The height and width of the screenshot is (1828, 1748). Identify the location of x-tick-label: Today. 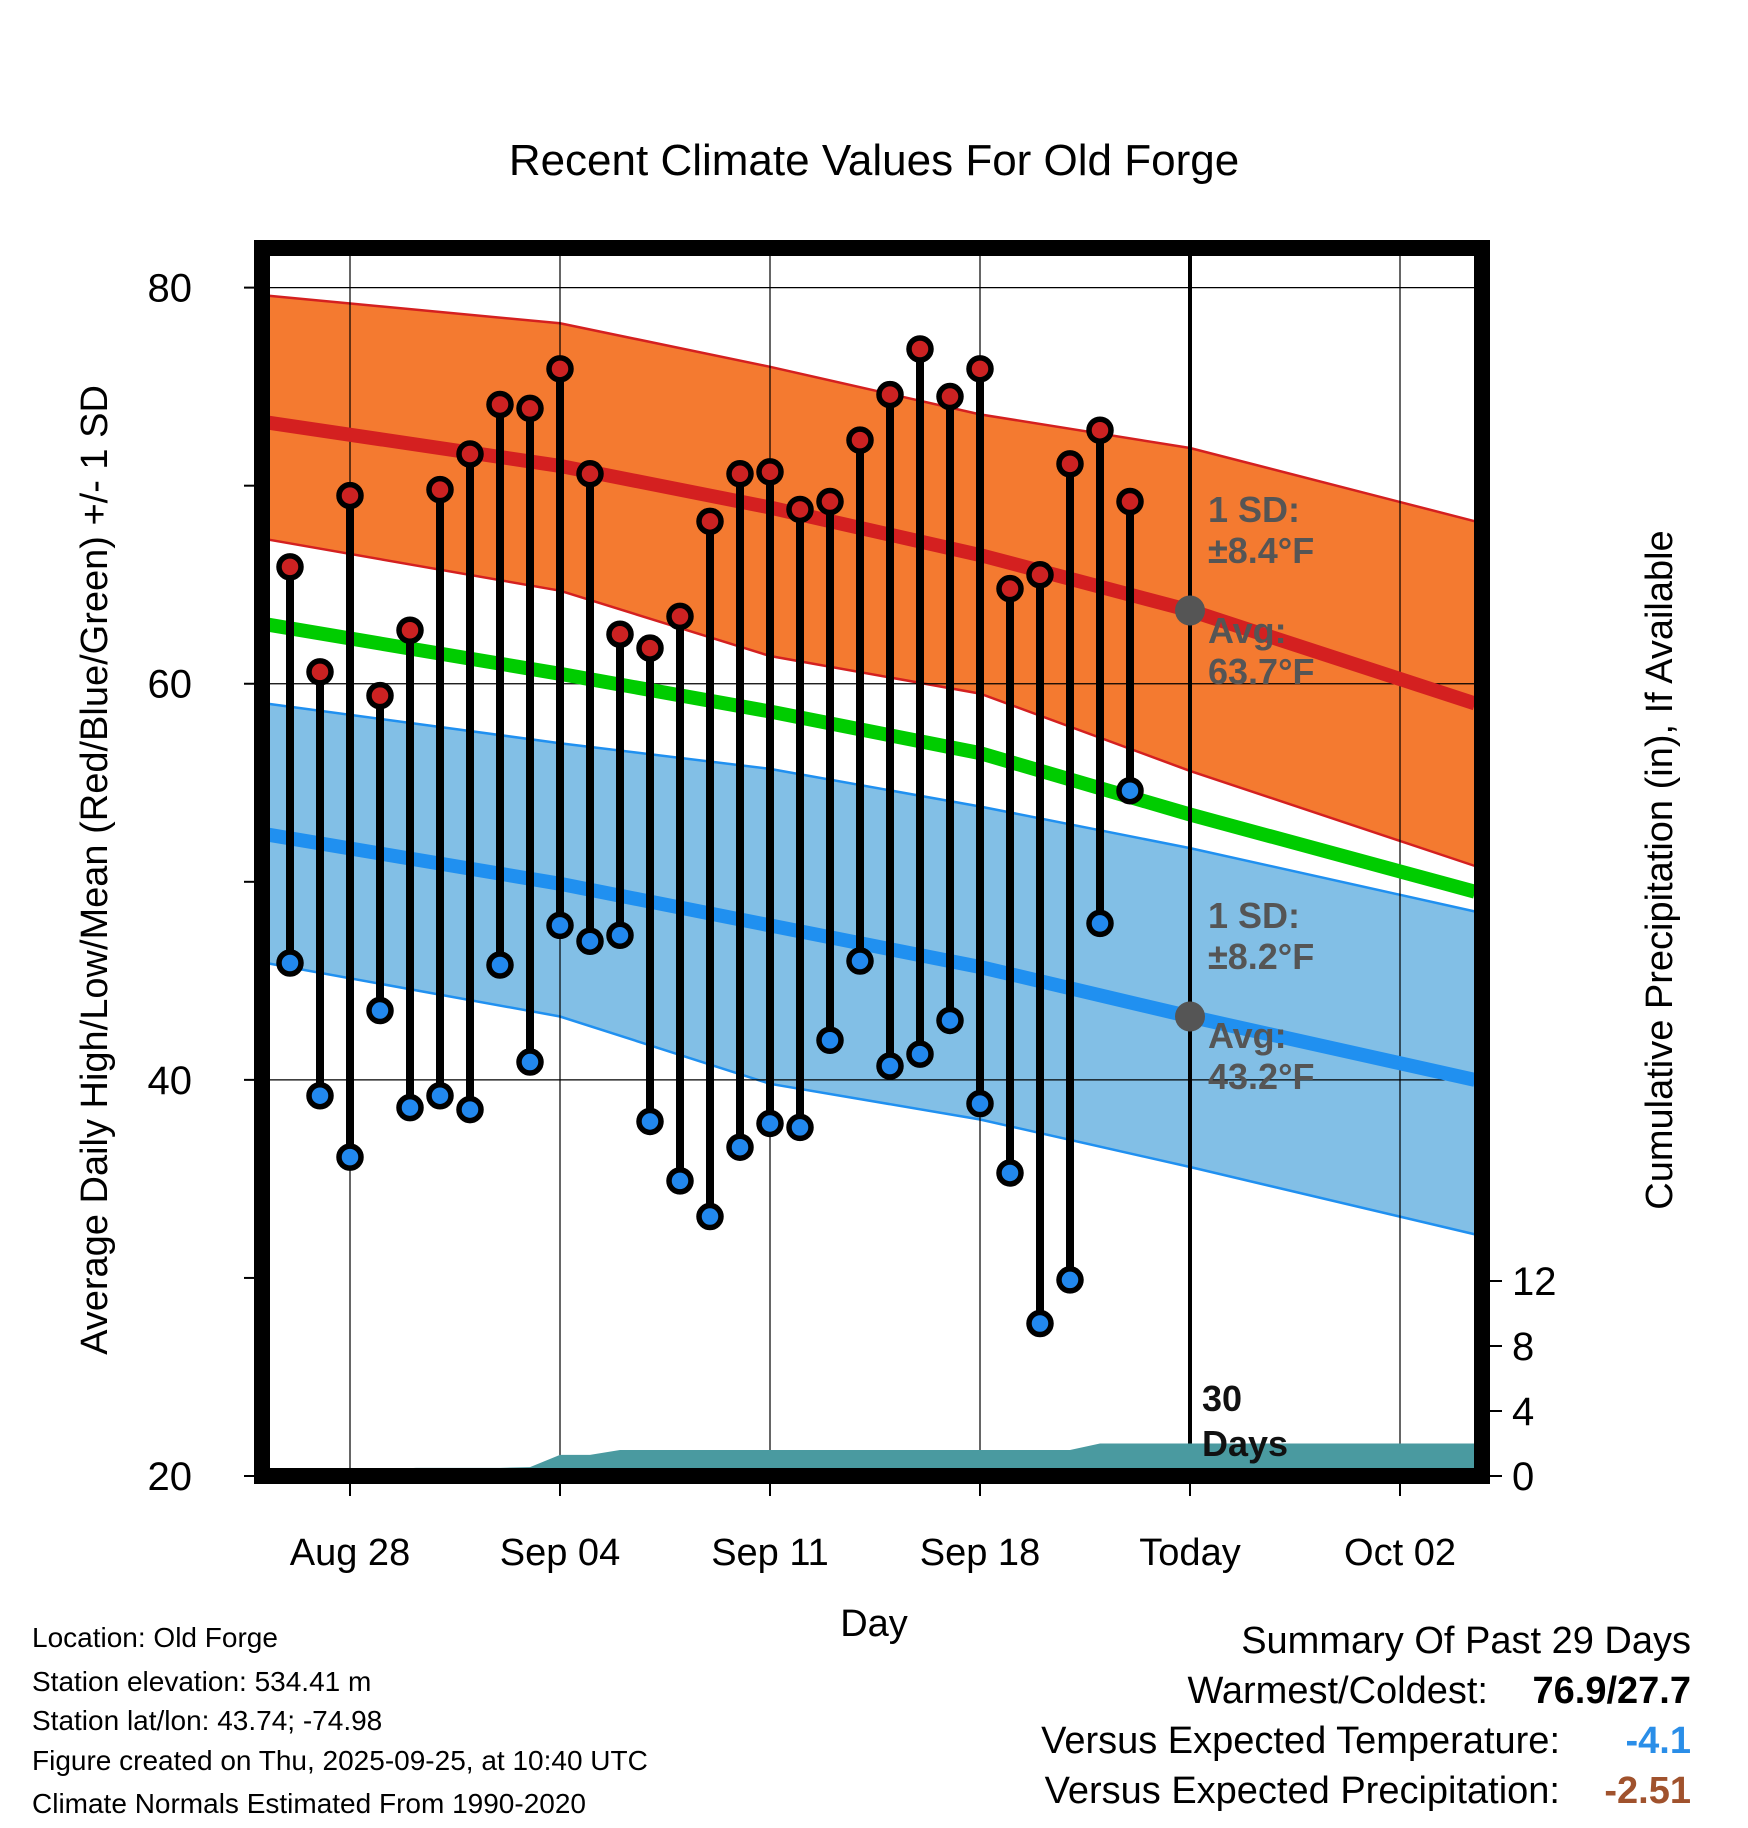
(1189, 1553).